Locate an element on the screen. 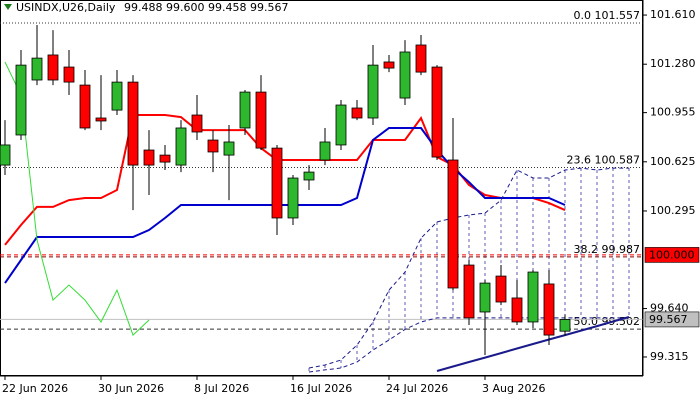 The width and height of the screenshot is (700, 400). chart-title: USINDX,U26,Daily is located at coordinates (66, 7).